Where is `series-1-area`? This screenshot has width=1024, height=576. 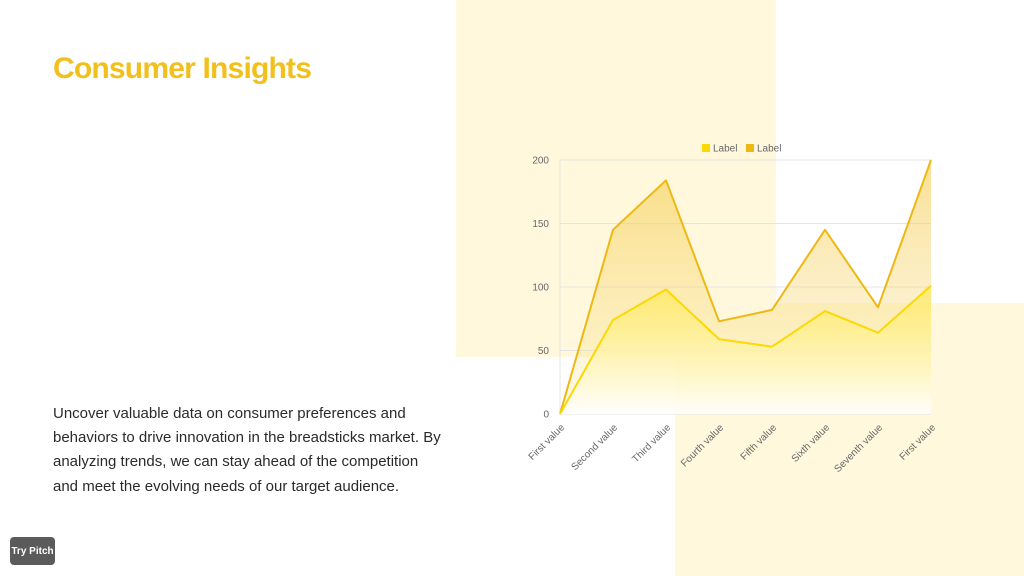 series-1-area is located at coordinates (745, 349).